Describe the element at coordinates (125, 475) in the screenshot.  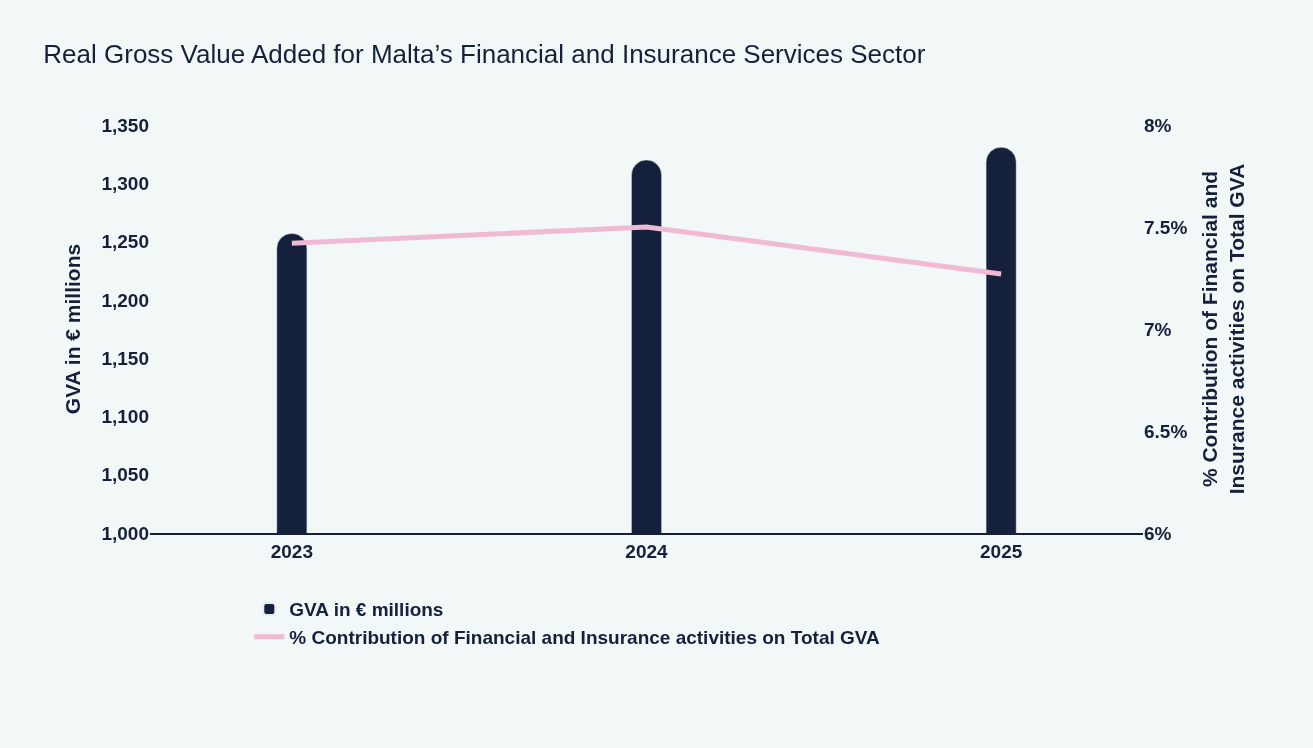
I see `y-tick-label: 1,050` at that location.